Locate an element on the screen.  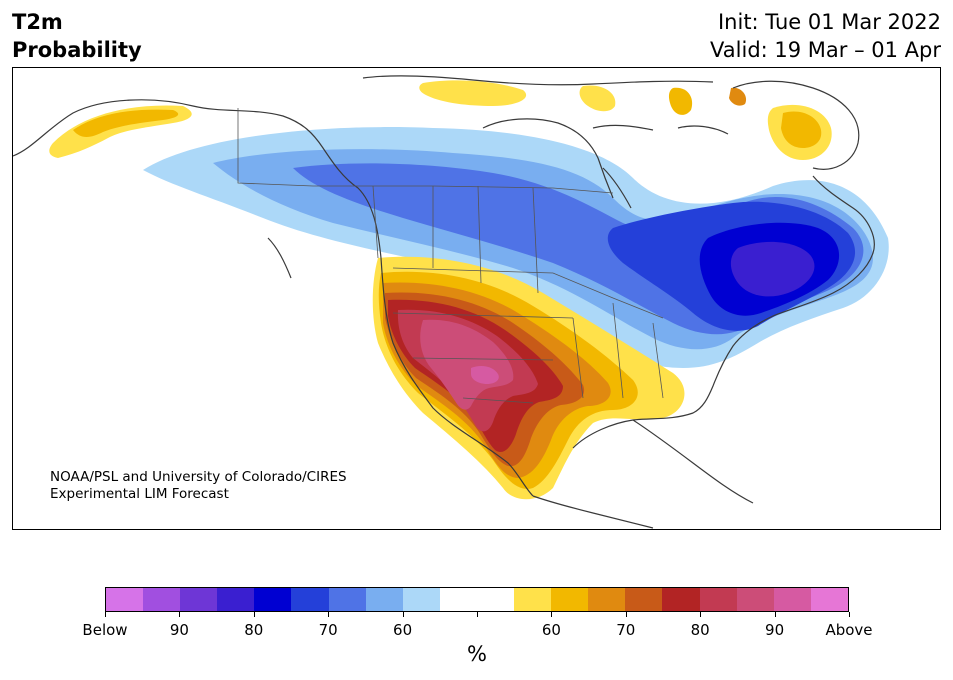
probability-colorbar is located at coordinates (477, 599).